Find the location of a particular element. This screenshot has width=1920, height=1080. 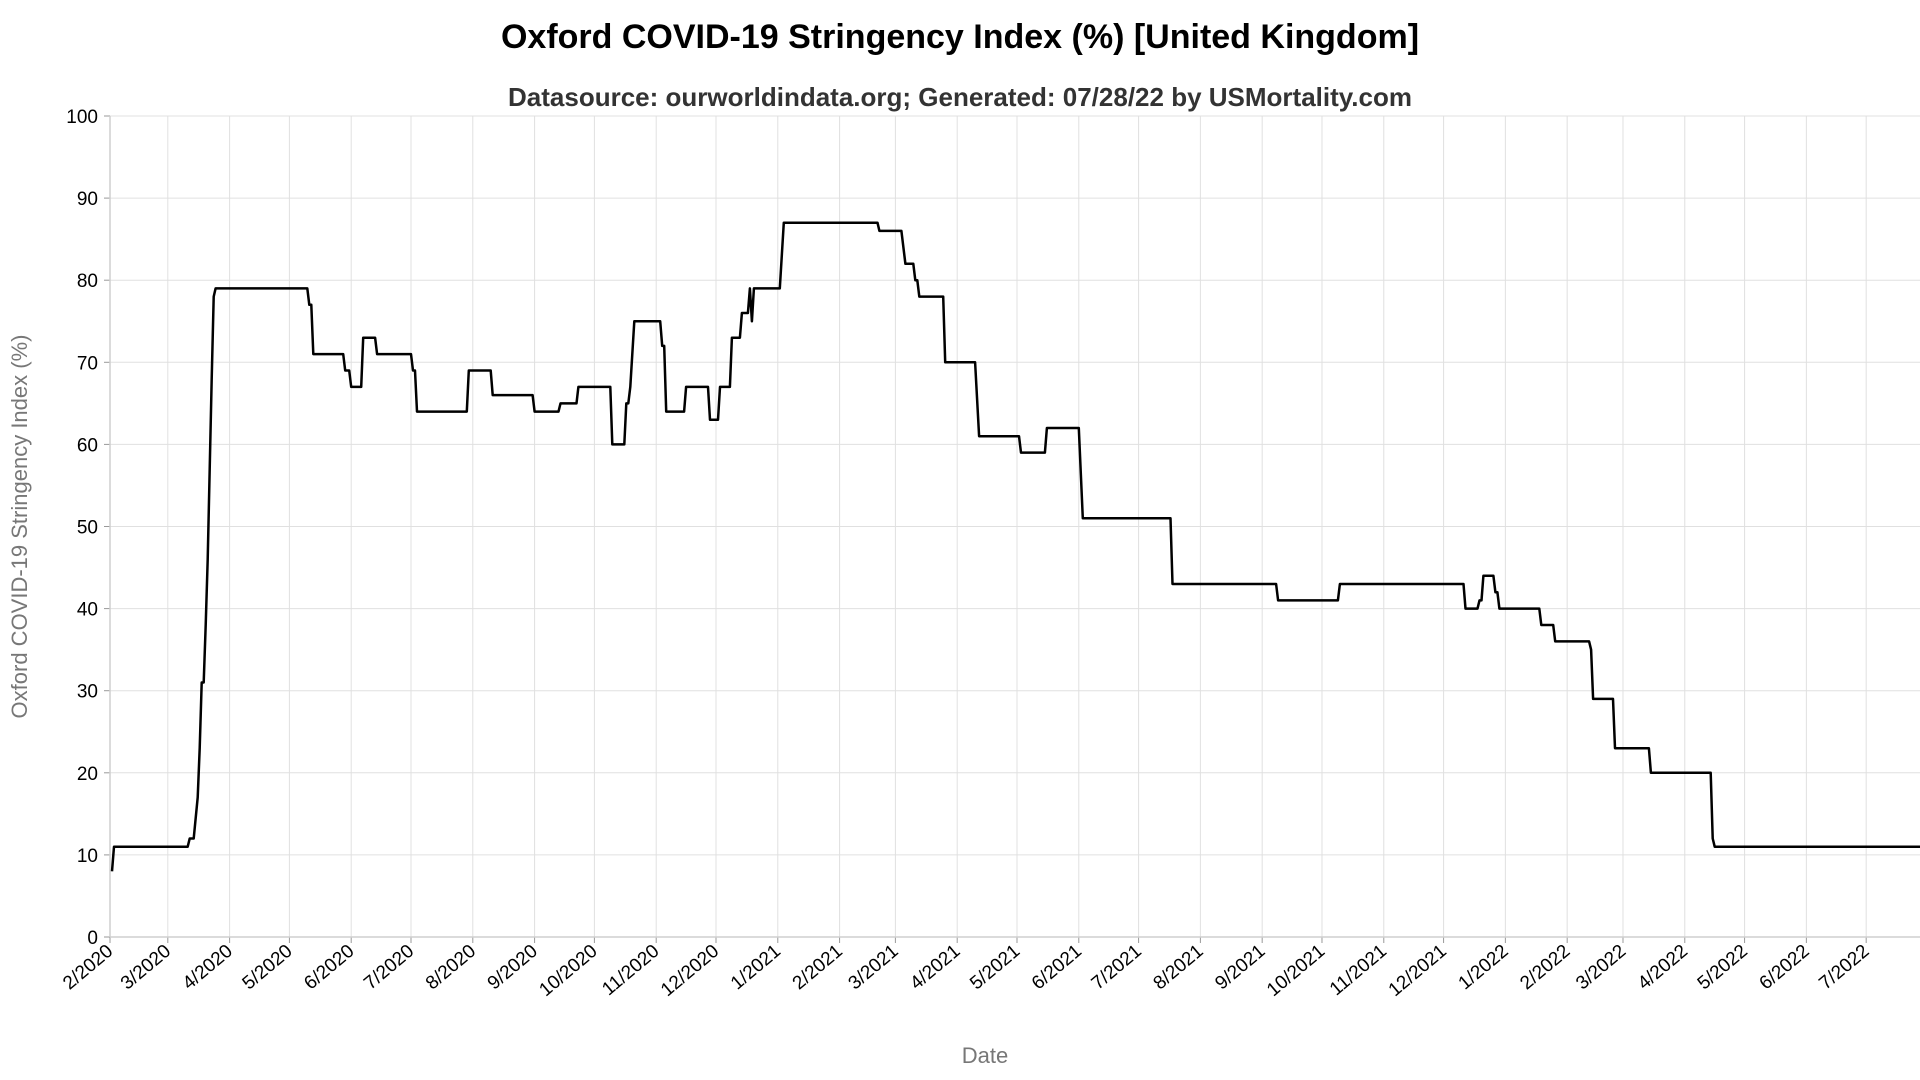

x-tick-label: 5/2022 is located at coordinates (1723, 967).